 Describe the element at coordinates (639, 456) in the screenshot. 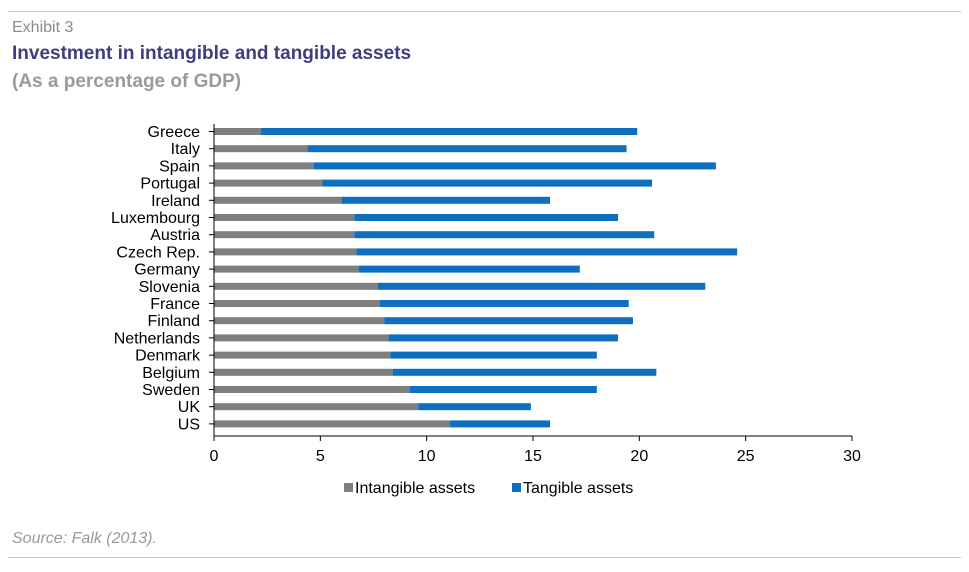

I see `x-tick-label: 20` at that location.